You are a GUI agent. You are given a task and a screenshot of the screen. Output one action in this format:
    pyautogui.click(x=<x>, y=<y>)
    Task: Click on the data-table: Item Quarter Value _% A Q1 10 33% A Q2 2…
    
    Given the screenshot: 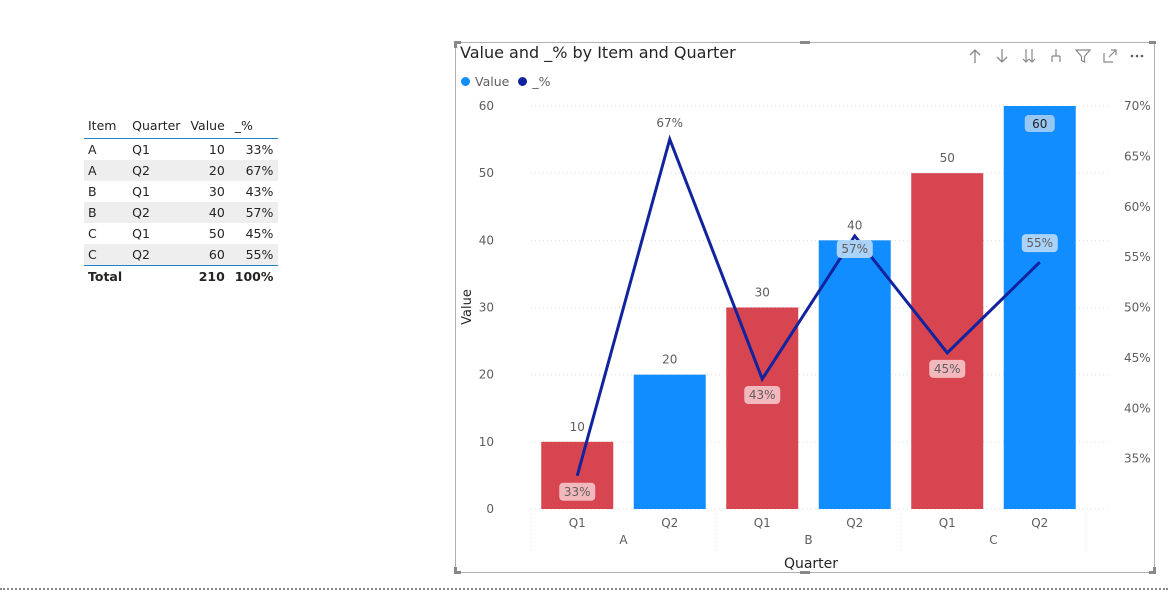 What is the action you would take?
    pyautogui.click(x=181, y=199)
    